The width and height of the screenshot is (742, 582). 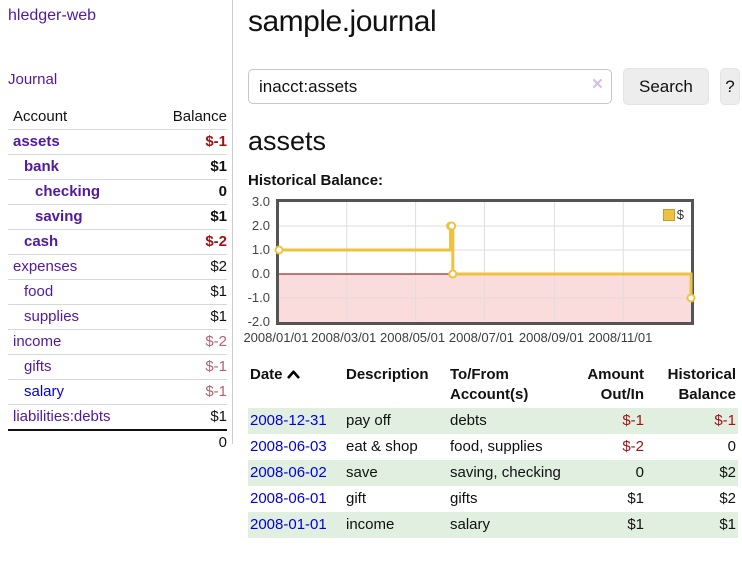 I want to click on x-axis-tick-label: 2008/05/01, so click(x=413, y=337).